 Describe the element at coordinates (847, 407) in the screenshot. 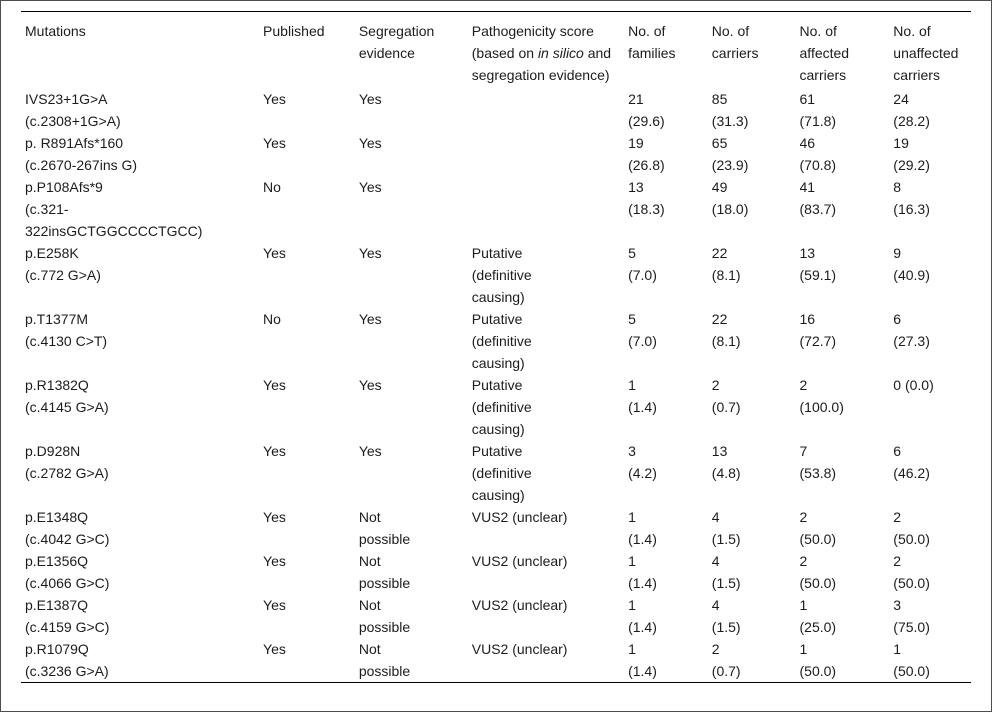

I see `cell-no-of-affected-carriers: 2 (100.0)` at that location.